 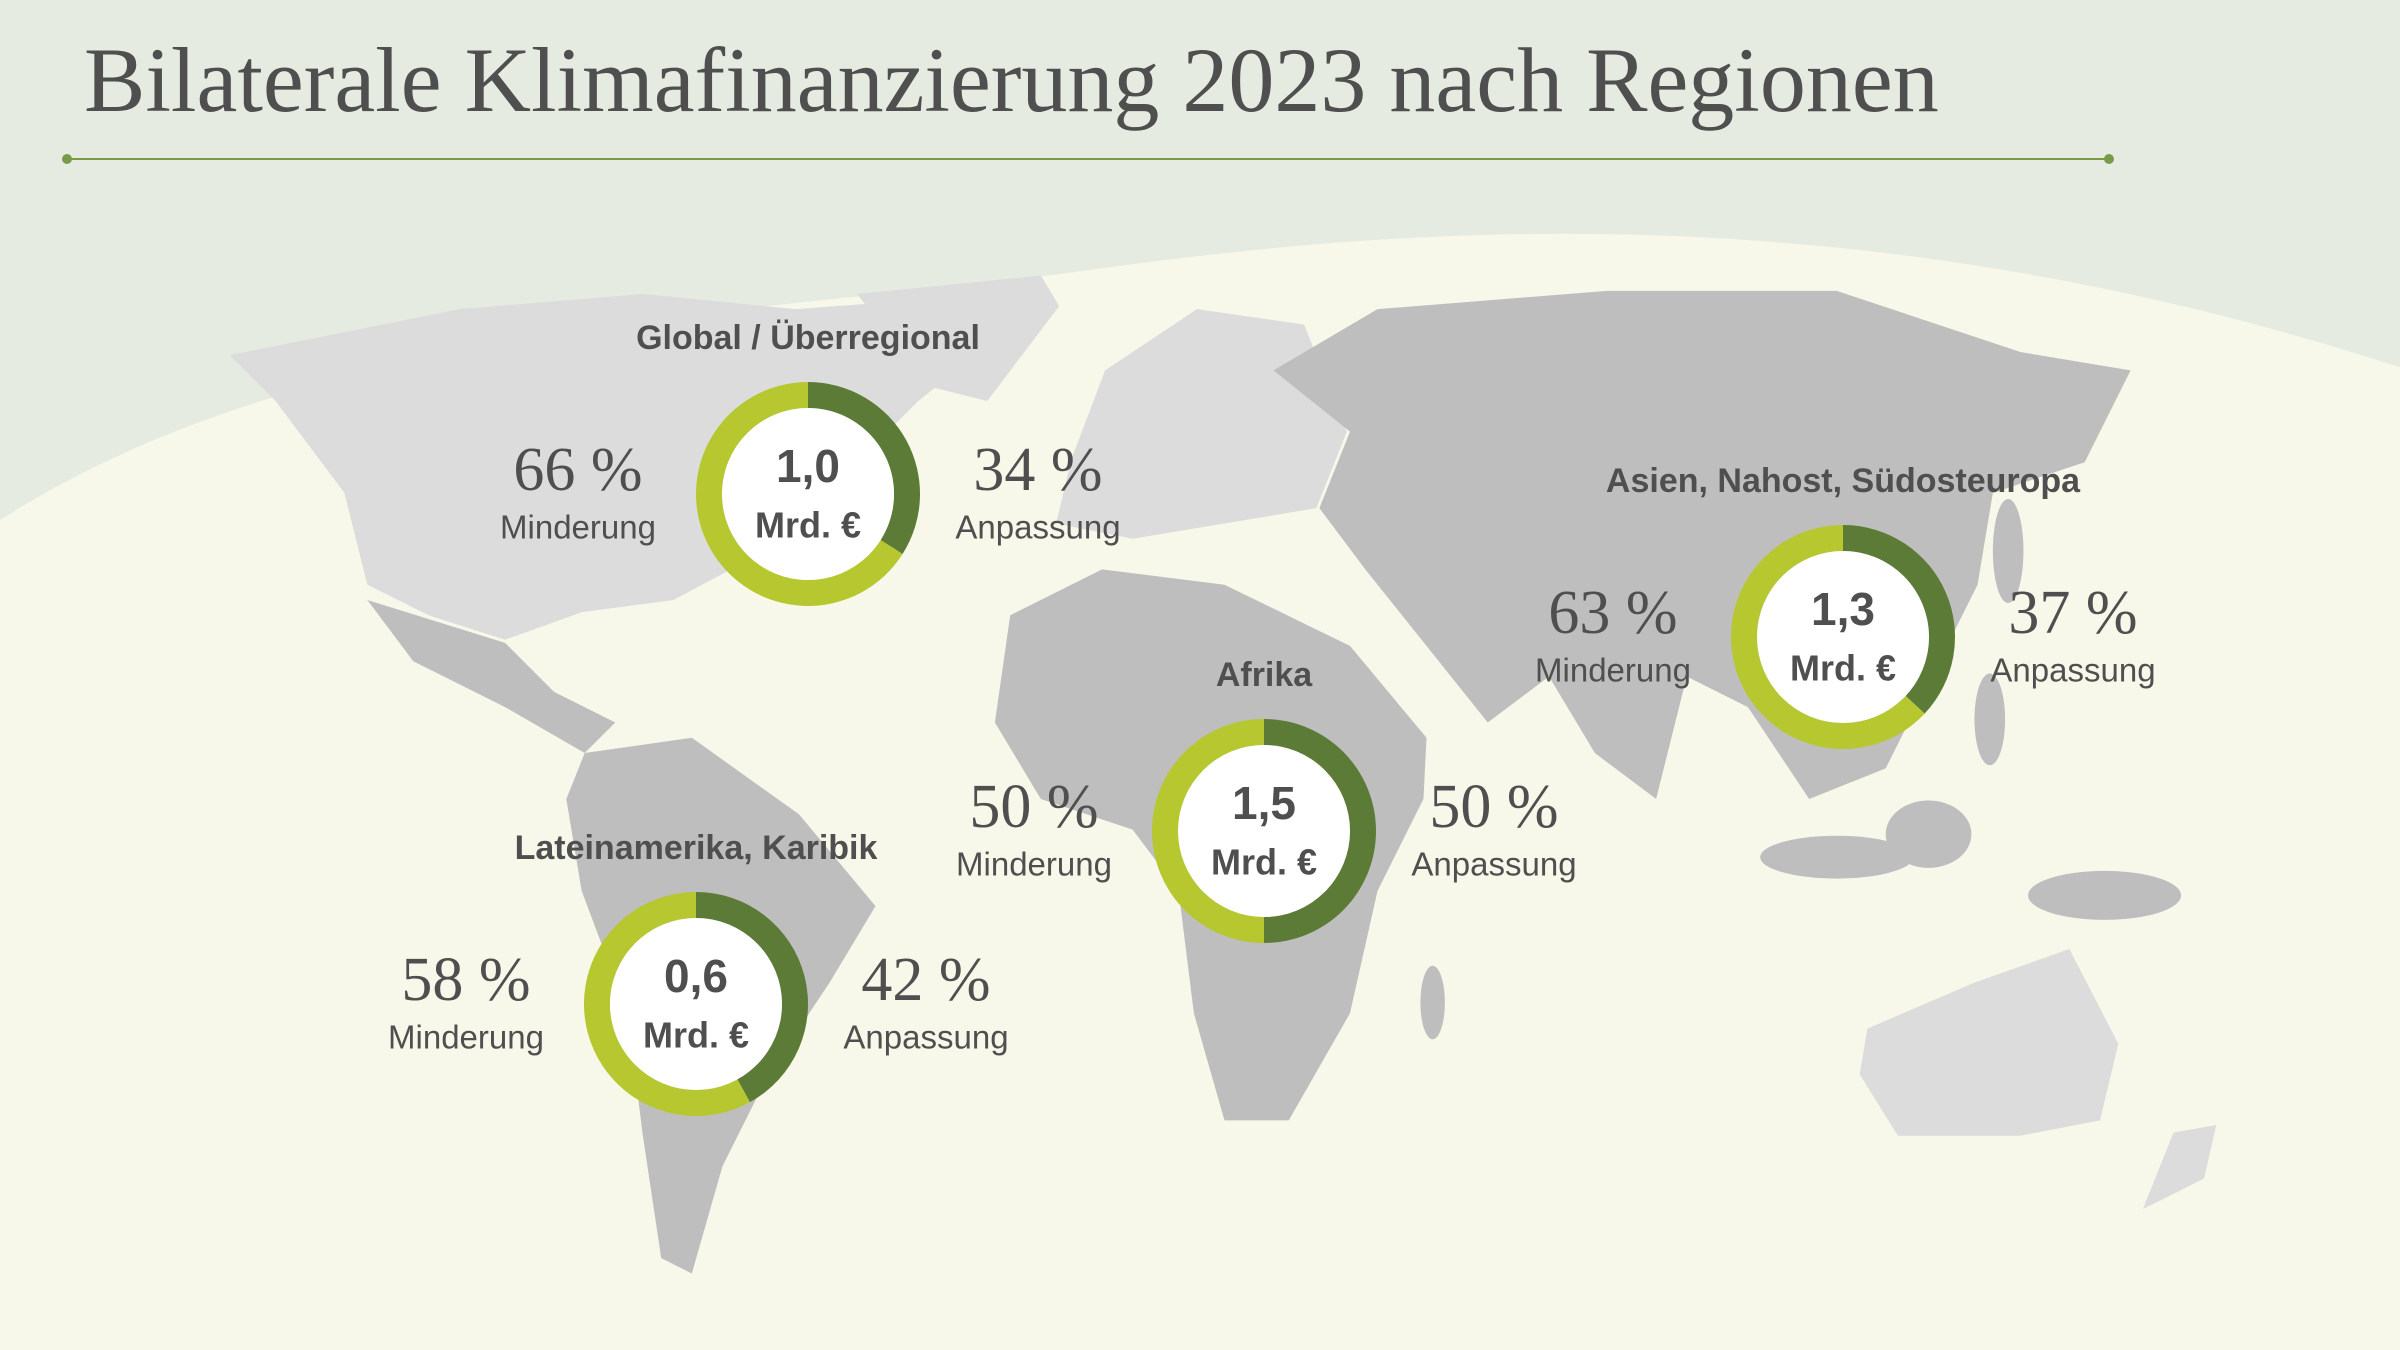 I want to click on percent-label: 58 %, so click(x=465, y=980).